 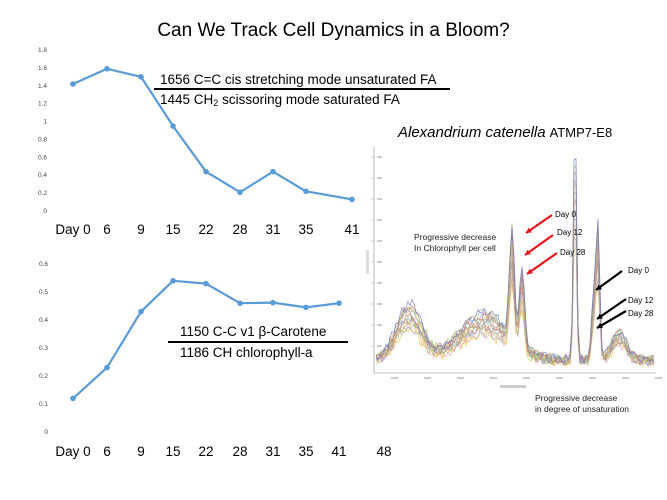 I want to click on ratio-divider, so click(x=302, y=89).